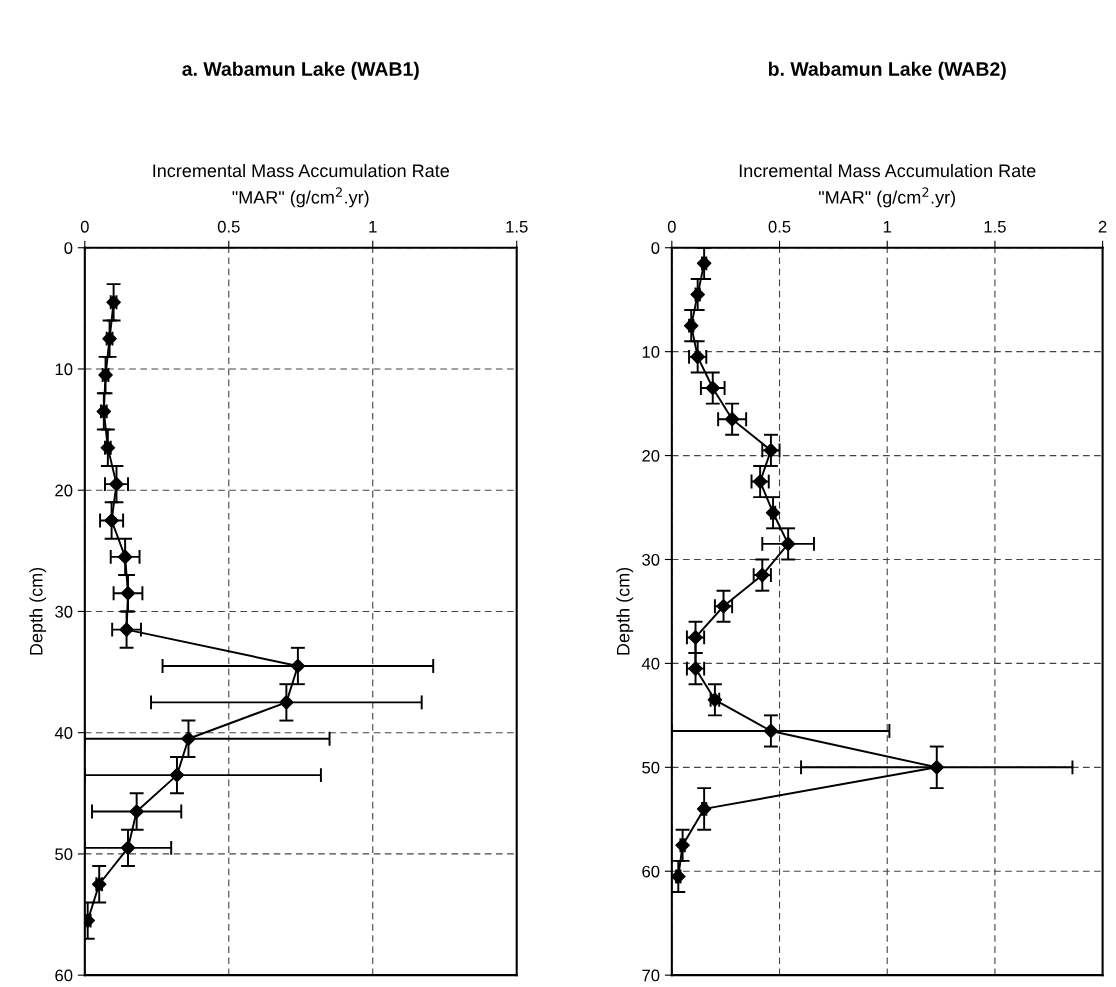  I want to click on x-tick-label: 2, so click(1102, 226).